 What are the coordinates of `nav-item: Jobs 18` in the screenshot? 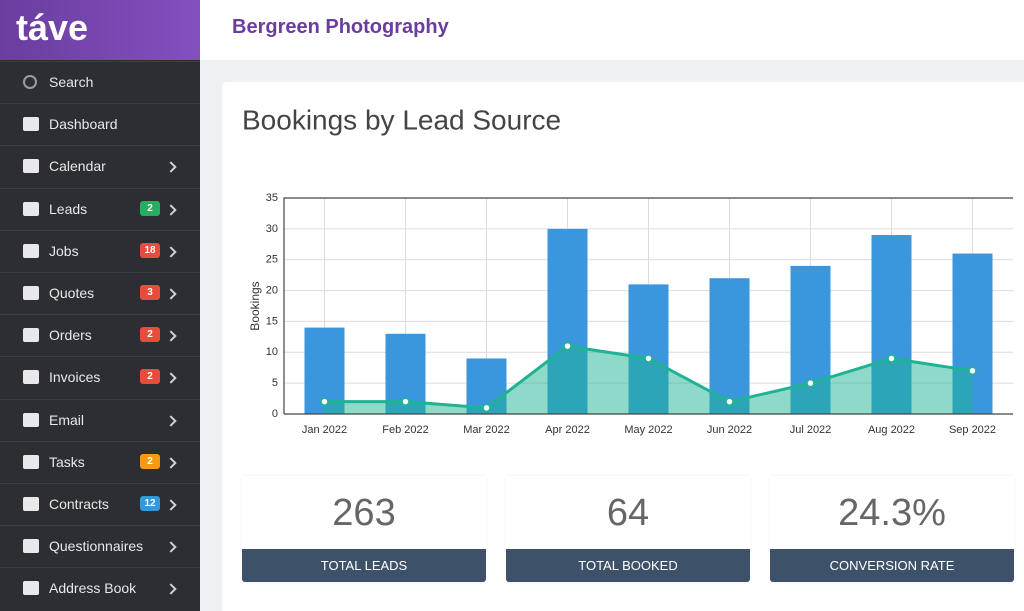 It's located at (100, 250).